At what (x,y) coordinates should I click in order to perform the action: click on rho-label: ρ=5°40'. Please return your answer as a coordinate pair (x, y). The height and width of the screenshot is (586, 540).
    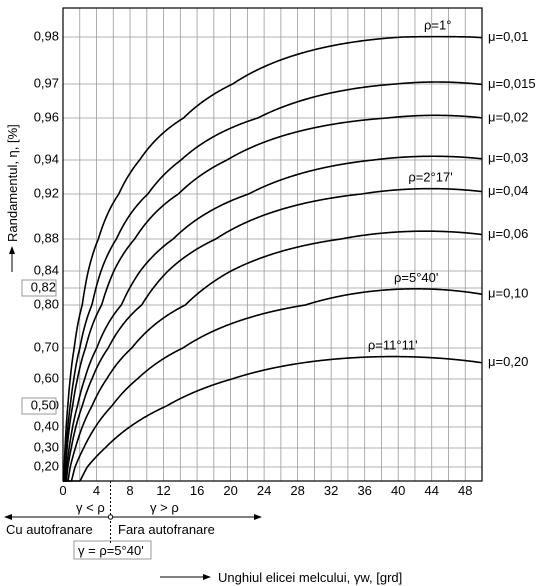
    Looking at the image, I should click on (416, 277).